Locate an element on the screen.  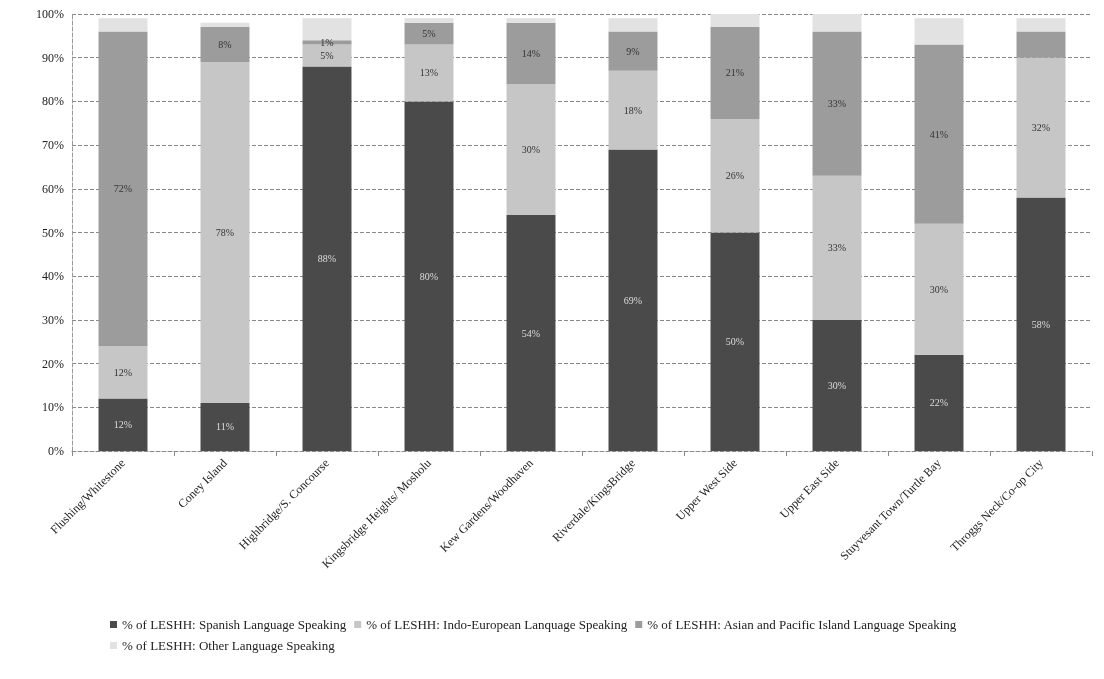
data-label: 72% is located at coordinates (123, 189).